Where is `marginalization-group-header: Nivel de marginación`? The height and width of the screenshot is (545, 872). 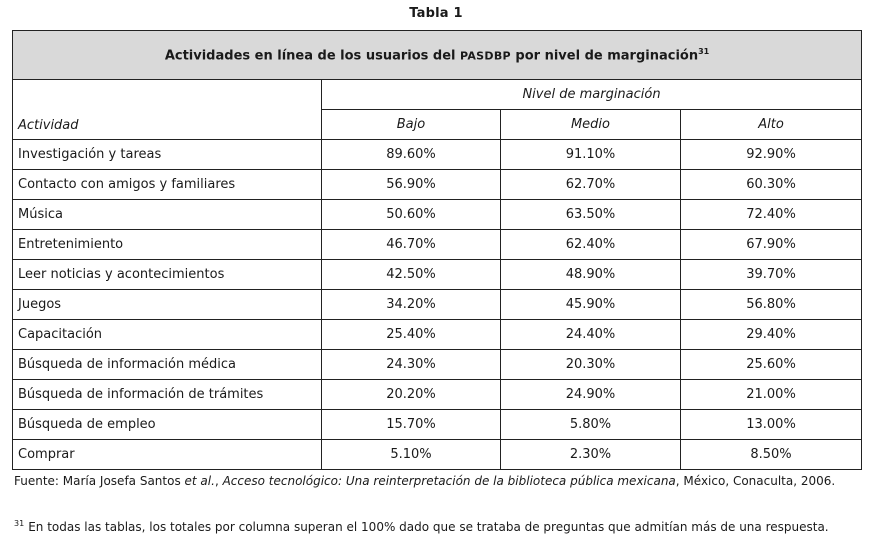 marginalization-group-header: Nivel de marginación is located at coordinates (591, 94).